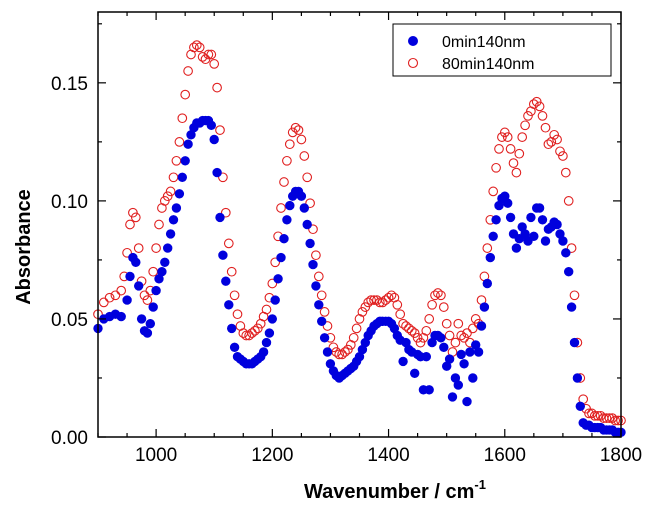 Image resolution: width=650 pixels, height=506 pixels. Describe the element at coordinates (69, 438) in the screenshot. I see `y-tick-label: 0.00` at that location.